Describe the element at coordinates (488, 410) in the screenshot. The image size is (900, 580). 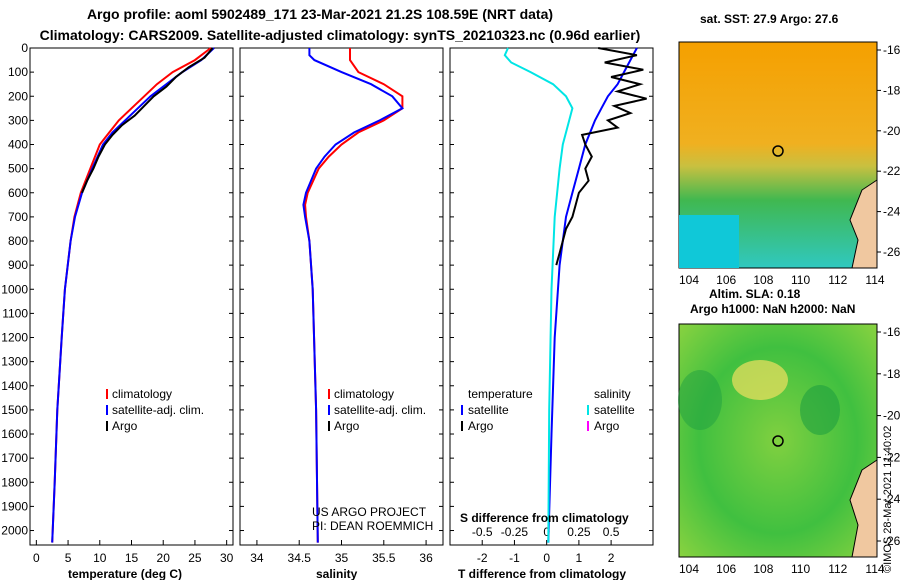
I see `legend-temp-sat: satellite` at that location.